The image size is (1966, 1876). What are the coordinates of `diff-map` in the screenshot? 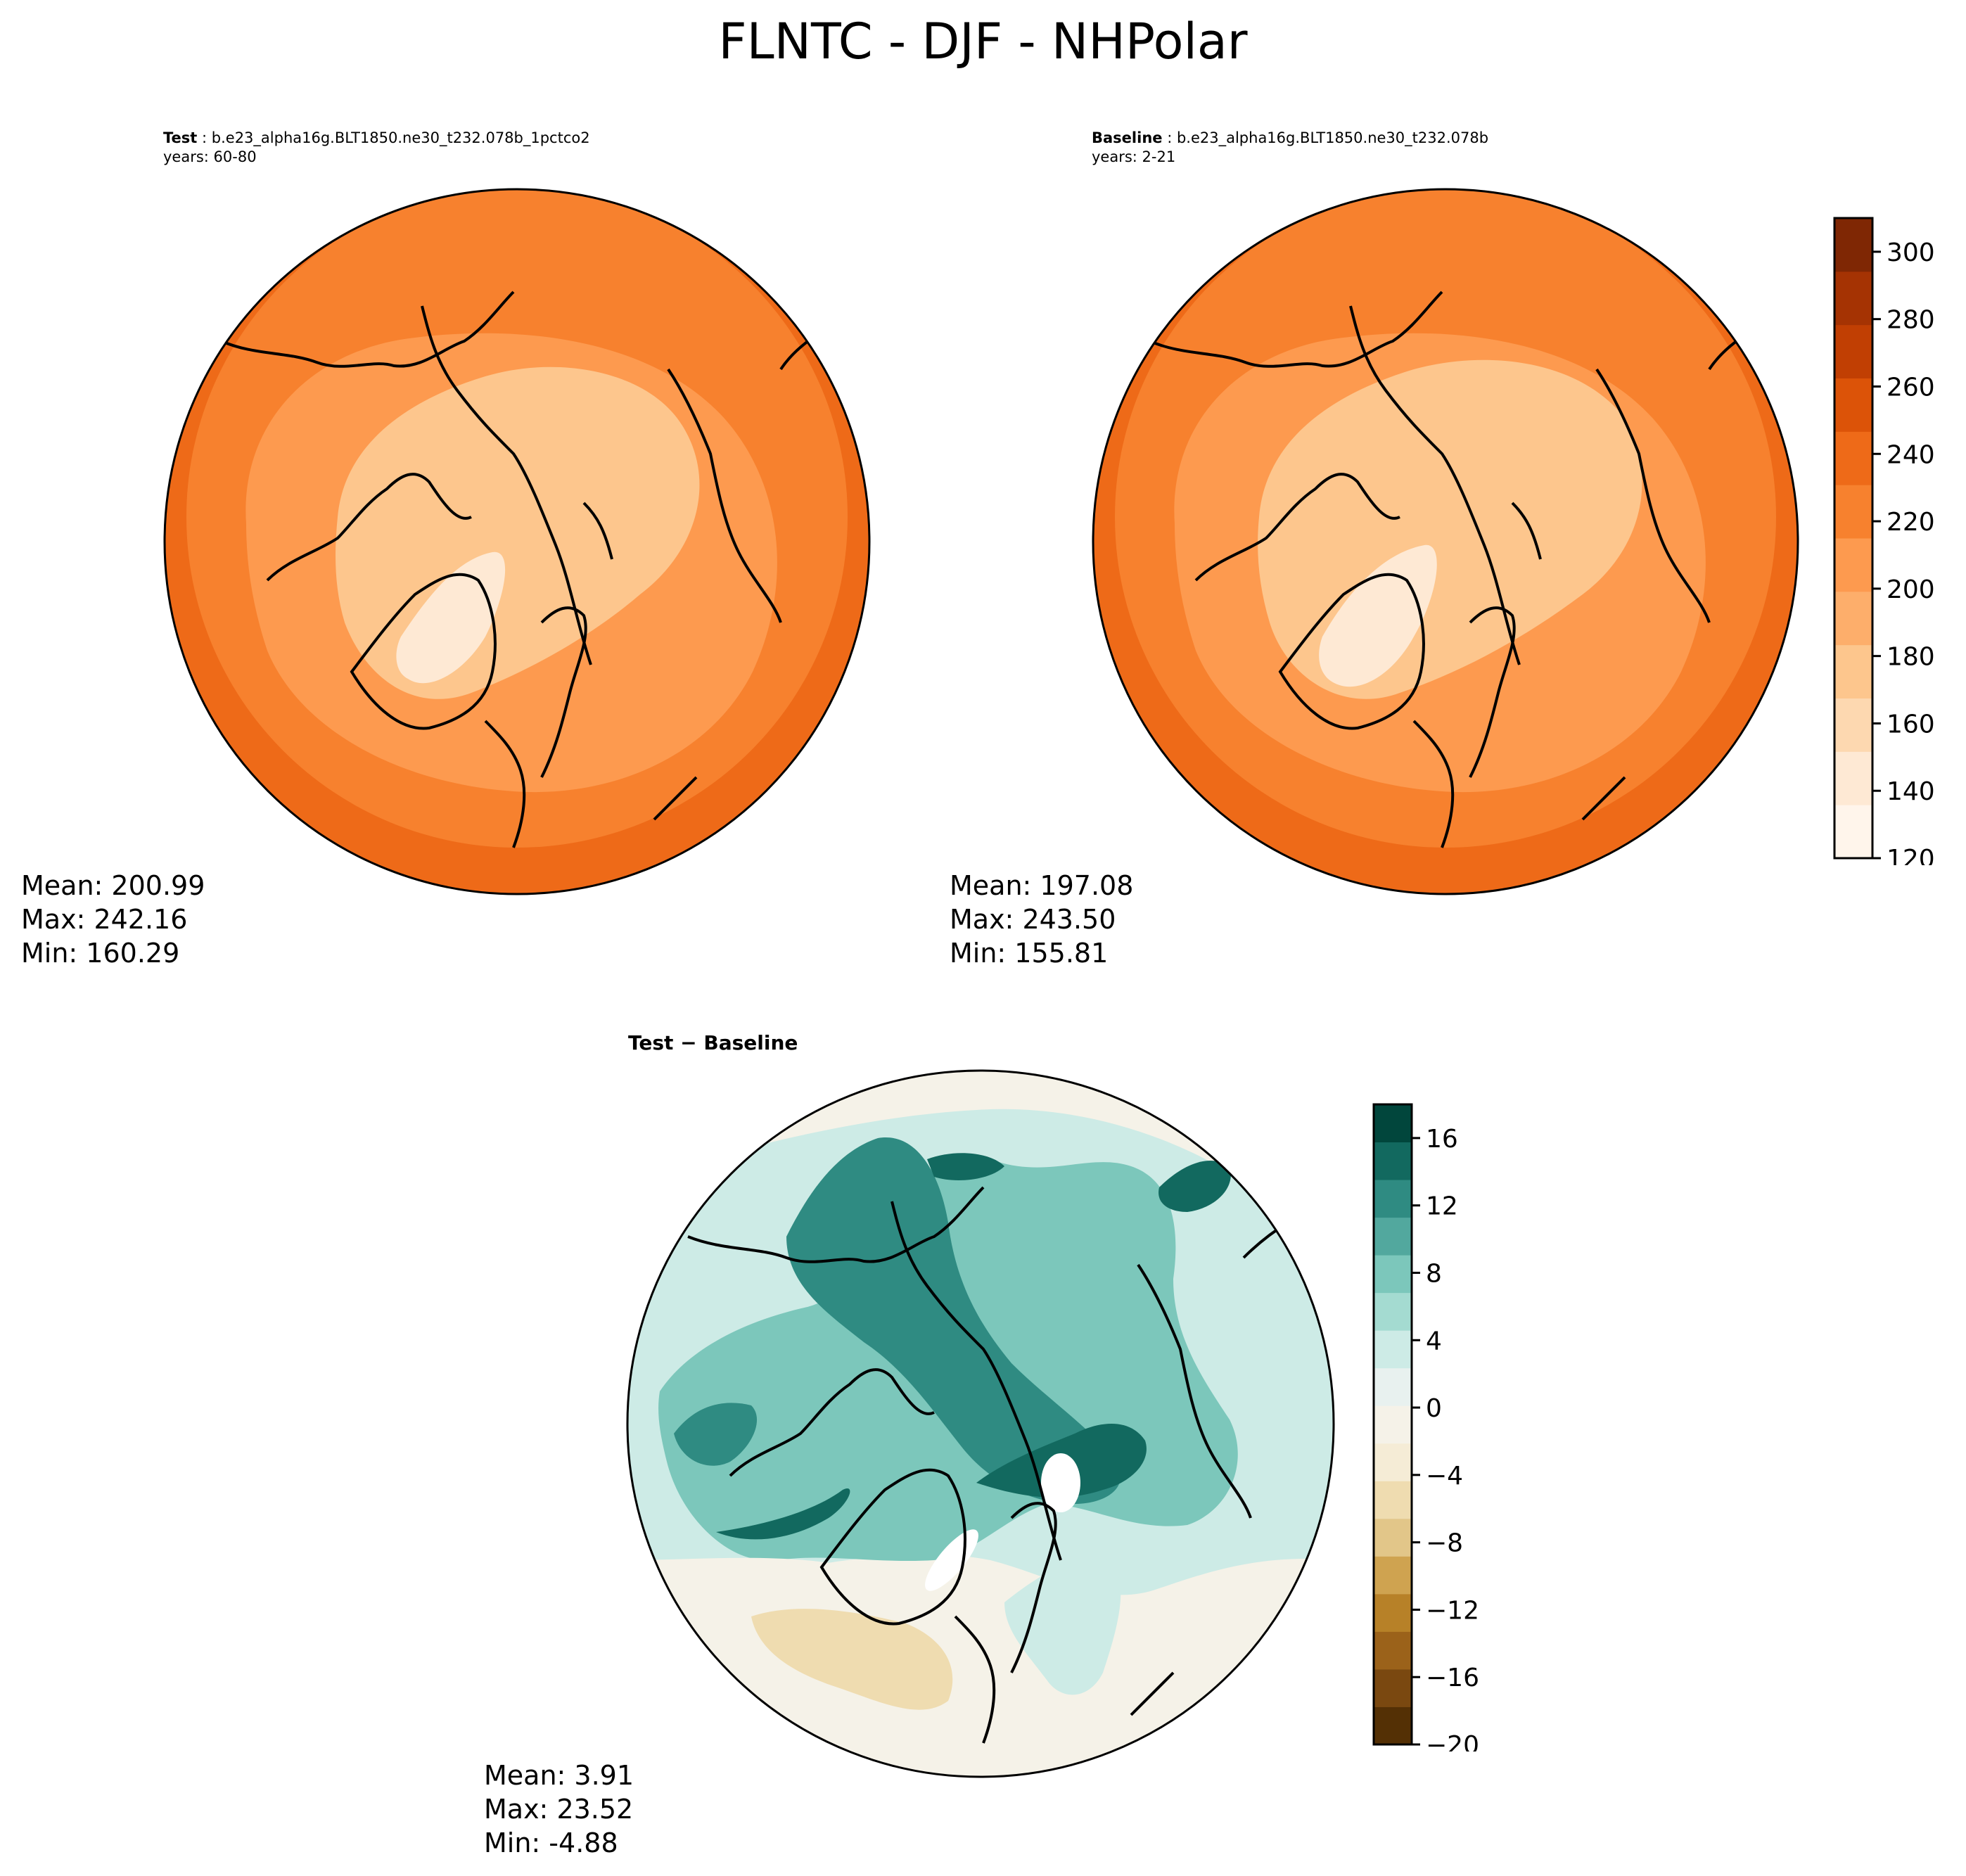 It's located at (980, 1423).